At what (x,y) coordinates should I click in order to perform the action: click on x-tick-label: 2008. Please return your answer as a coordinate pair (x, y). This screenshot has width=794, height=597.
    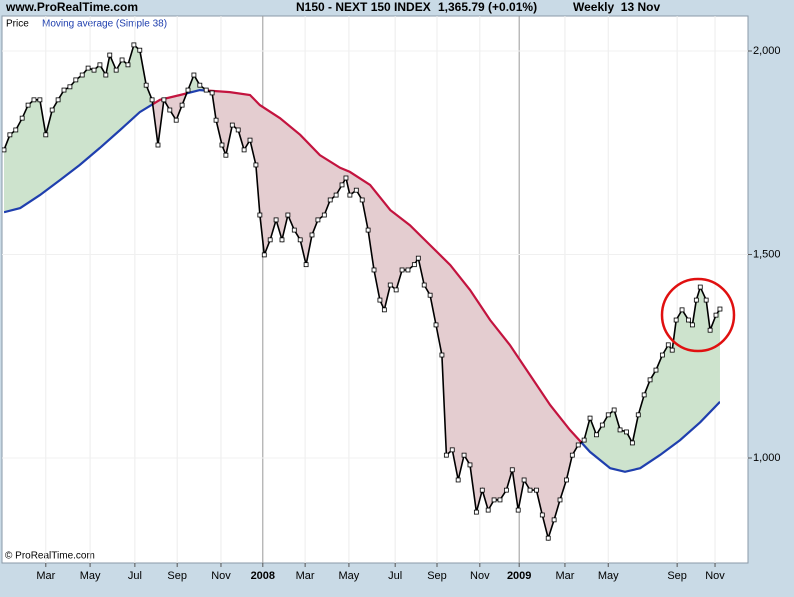
    Looking at the image, I should click on (263, 576).